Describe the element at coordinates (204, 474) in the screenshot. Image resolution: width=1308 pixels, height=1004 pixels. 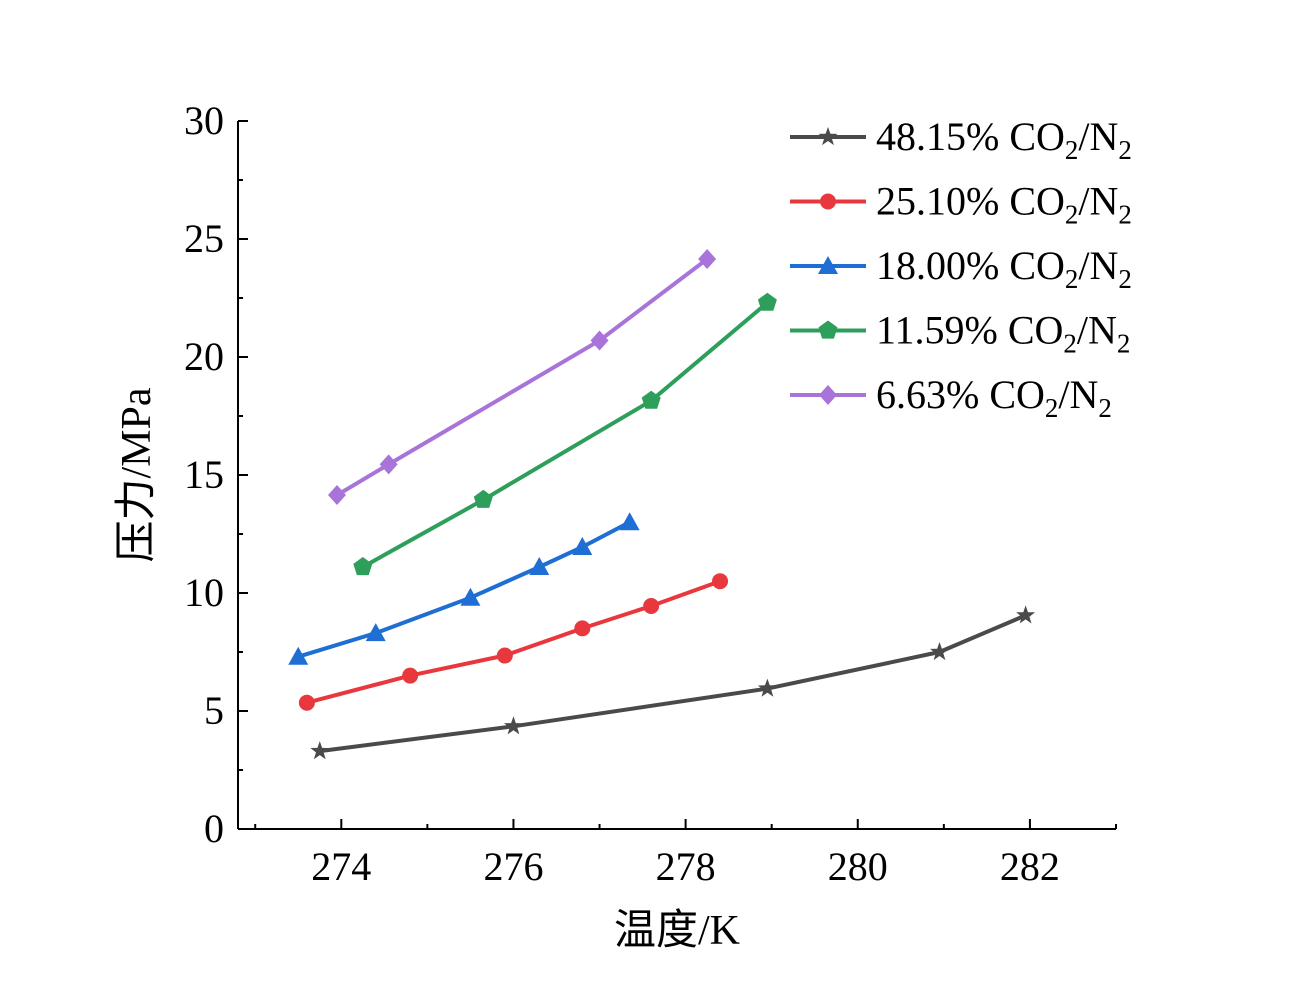
I see `y-tick-label: 15` at that location.